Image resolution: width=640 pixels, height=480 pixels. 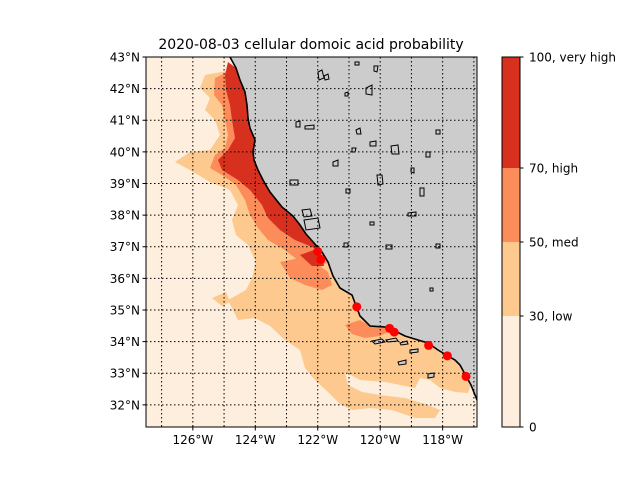 I want to click on lat-tick-label: 43°N, so click(x=125, y=58).